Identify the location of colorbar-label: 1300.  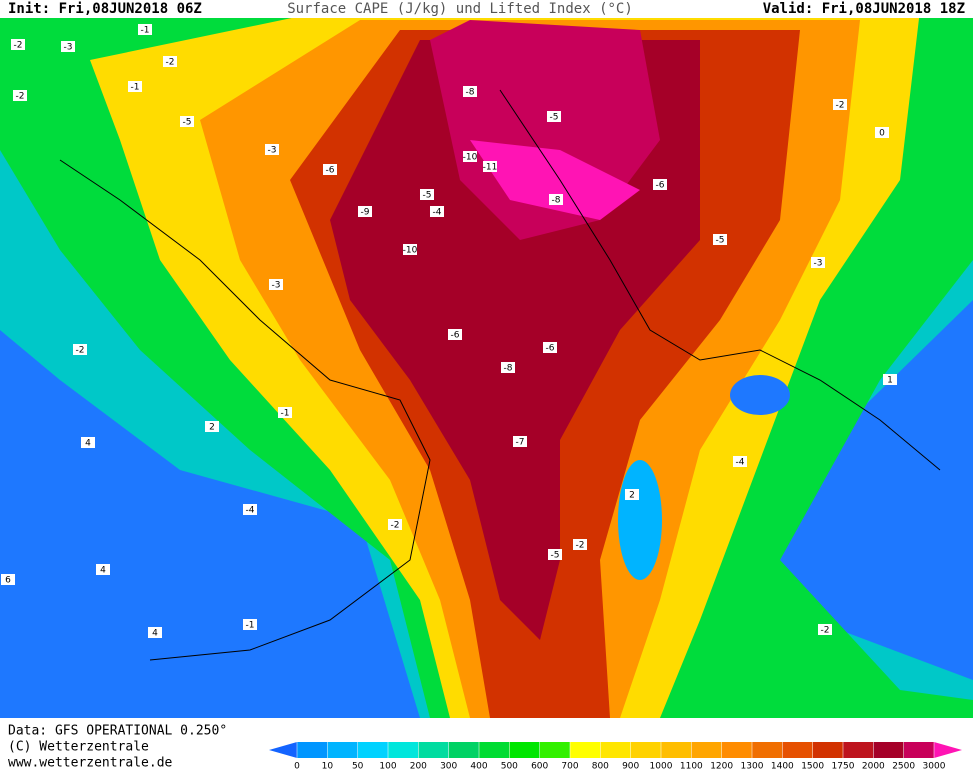
(752, 766).